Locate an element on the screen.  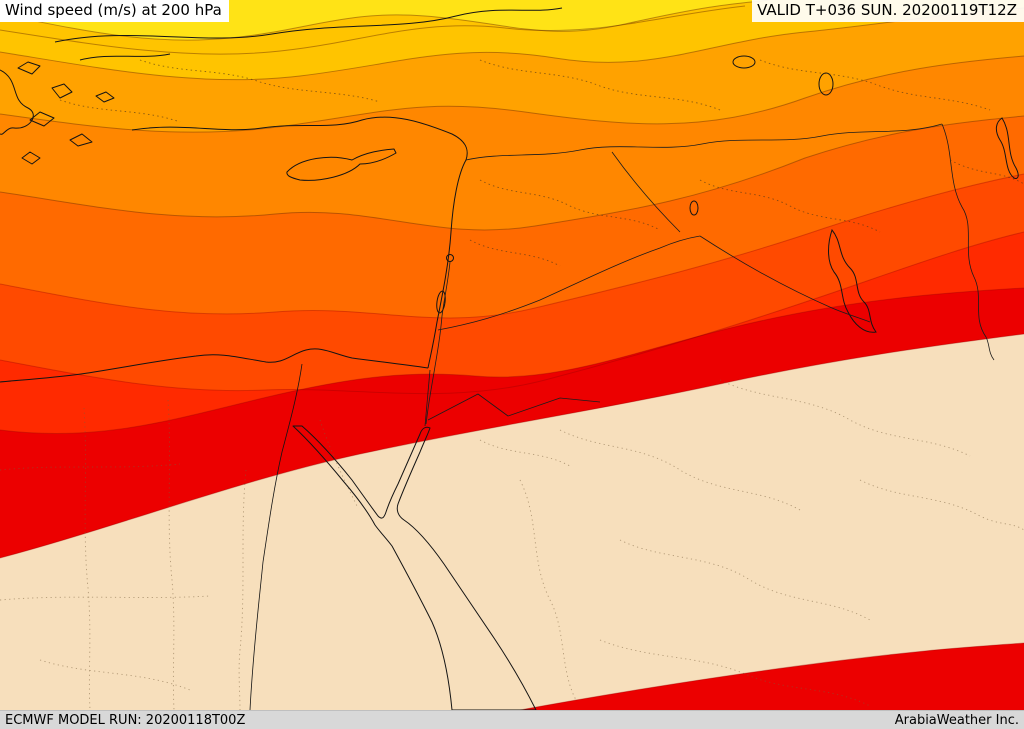
border-israel-jordan-valley is located at coordinates (438, 343).